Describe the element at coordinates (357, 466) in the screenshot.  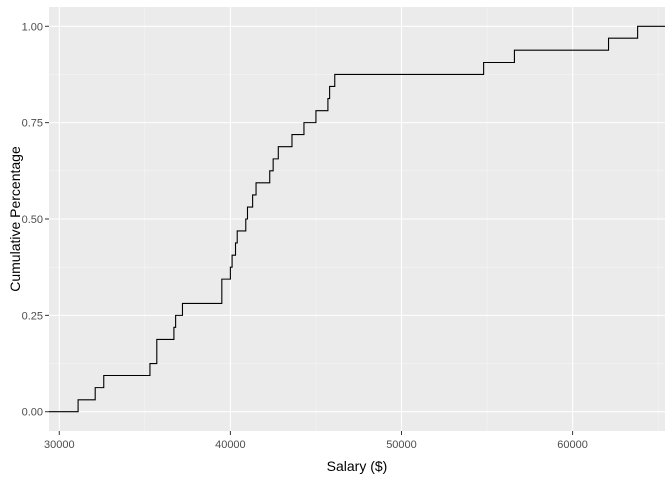
I see `x-axis-title: Salary ($)` at that location.